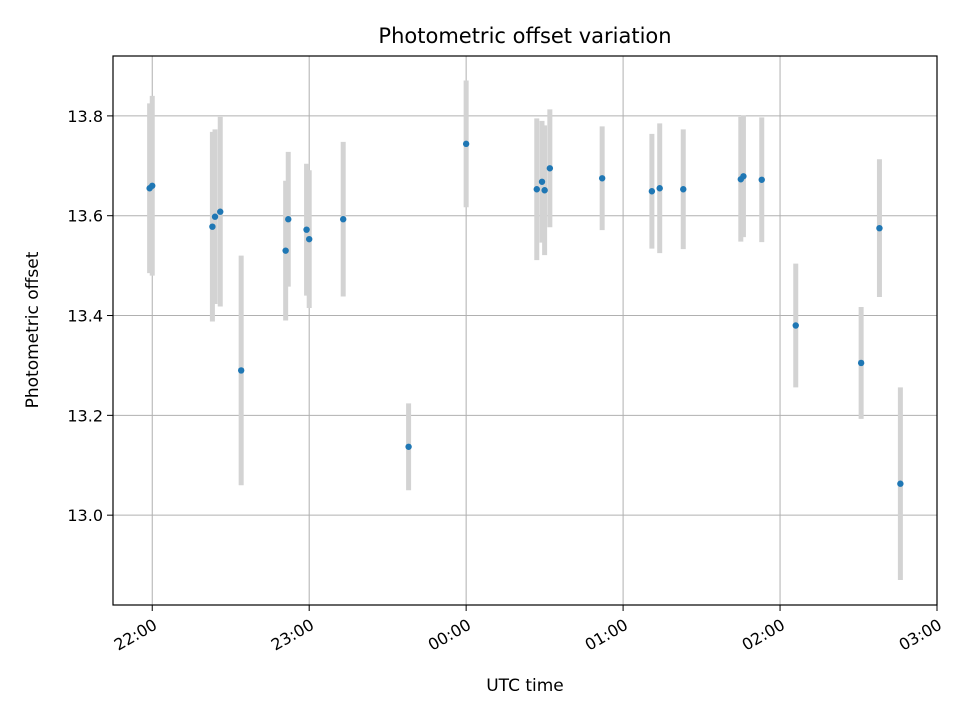 This screenshot has height=720, width=960. What do you see at coordinates (85, 515) in the screenshot?
I see `y-tick-label: 13.0` at bounding box center [85, 515].